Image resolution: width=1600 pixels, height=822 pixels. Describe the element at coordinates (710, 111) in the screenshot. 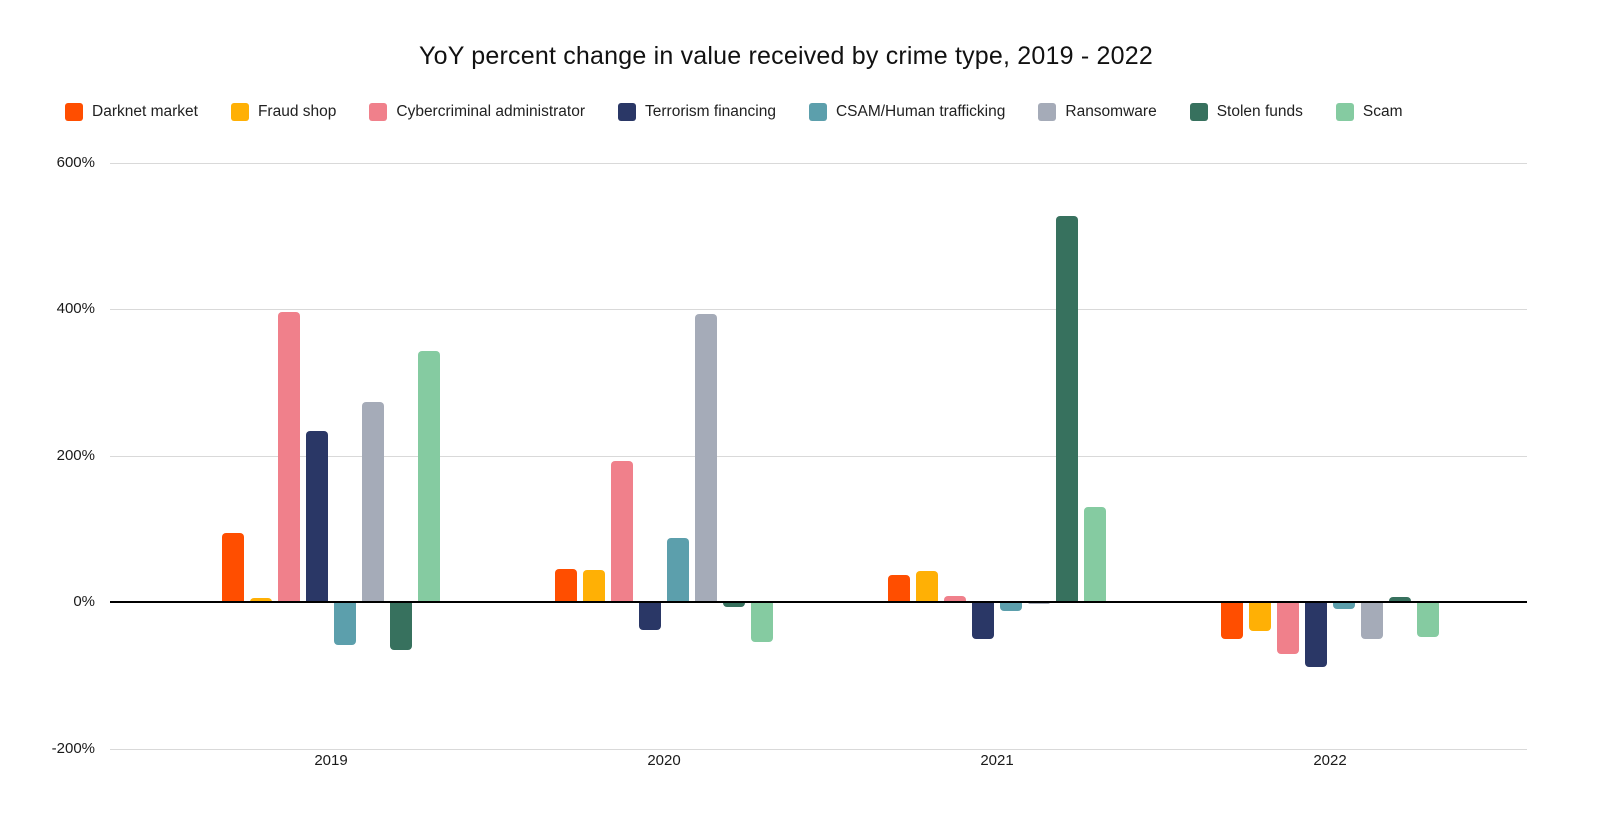

I see `legend-label: Terrorism financing` at that location.